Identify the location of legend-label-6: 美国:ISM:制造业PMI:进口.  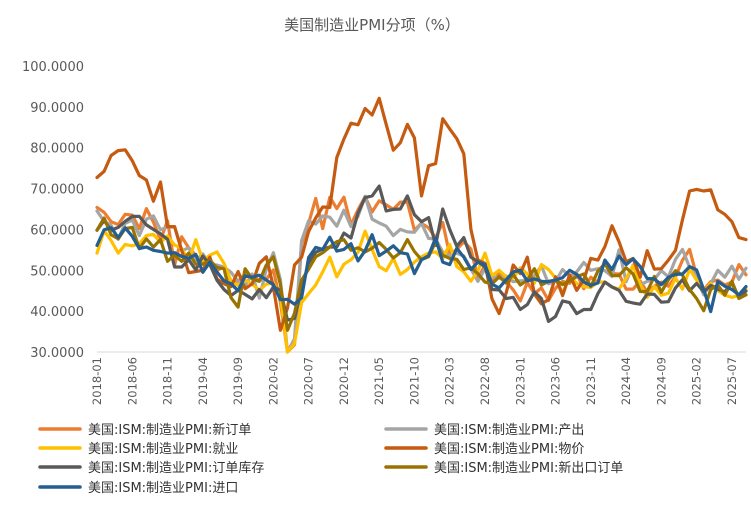
(163, 488).